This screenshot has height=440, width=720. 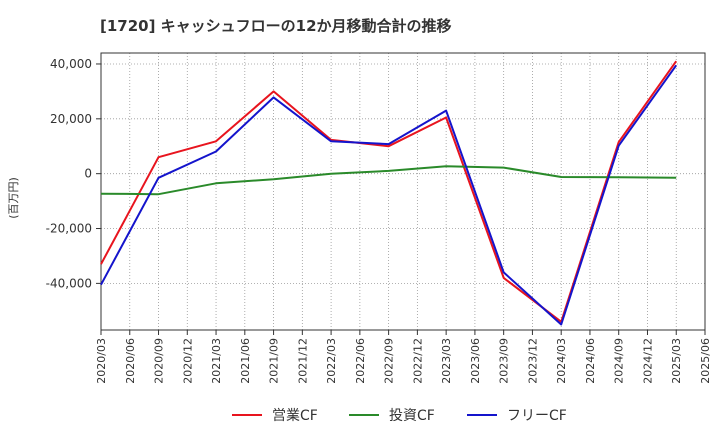 What do you see at coordinates (537, 416) in the screenshot?
I see `legend-label: フリーCF` at bounding box center [537, 416].